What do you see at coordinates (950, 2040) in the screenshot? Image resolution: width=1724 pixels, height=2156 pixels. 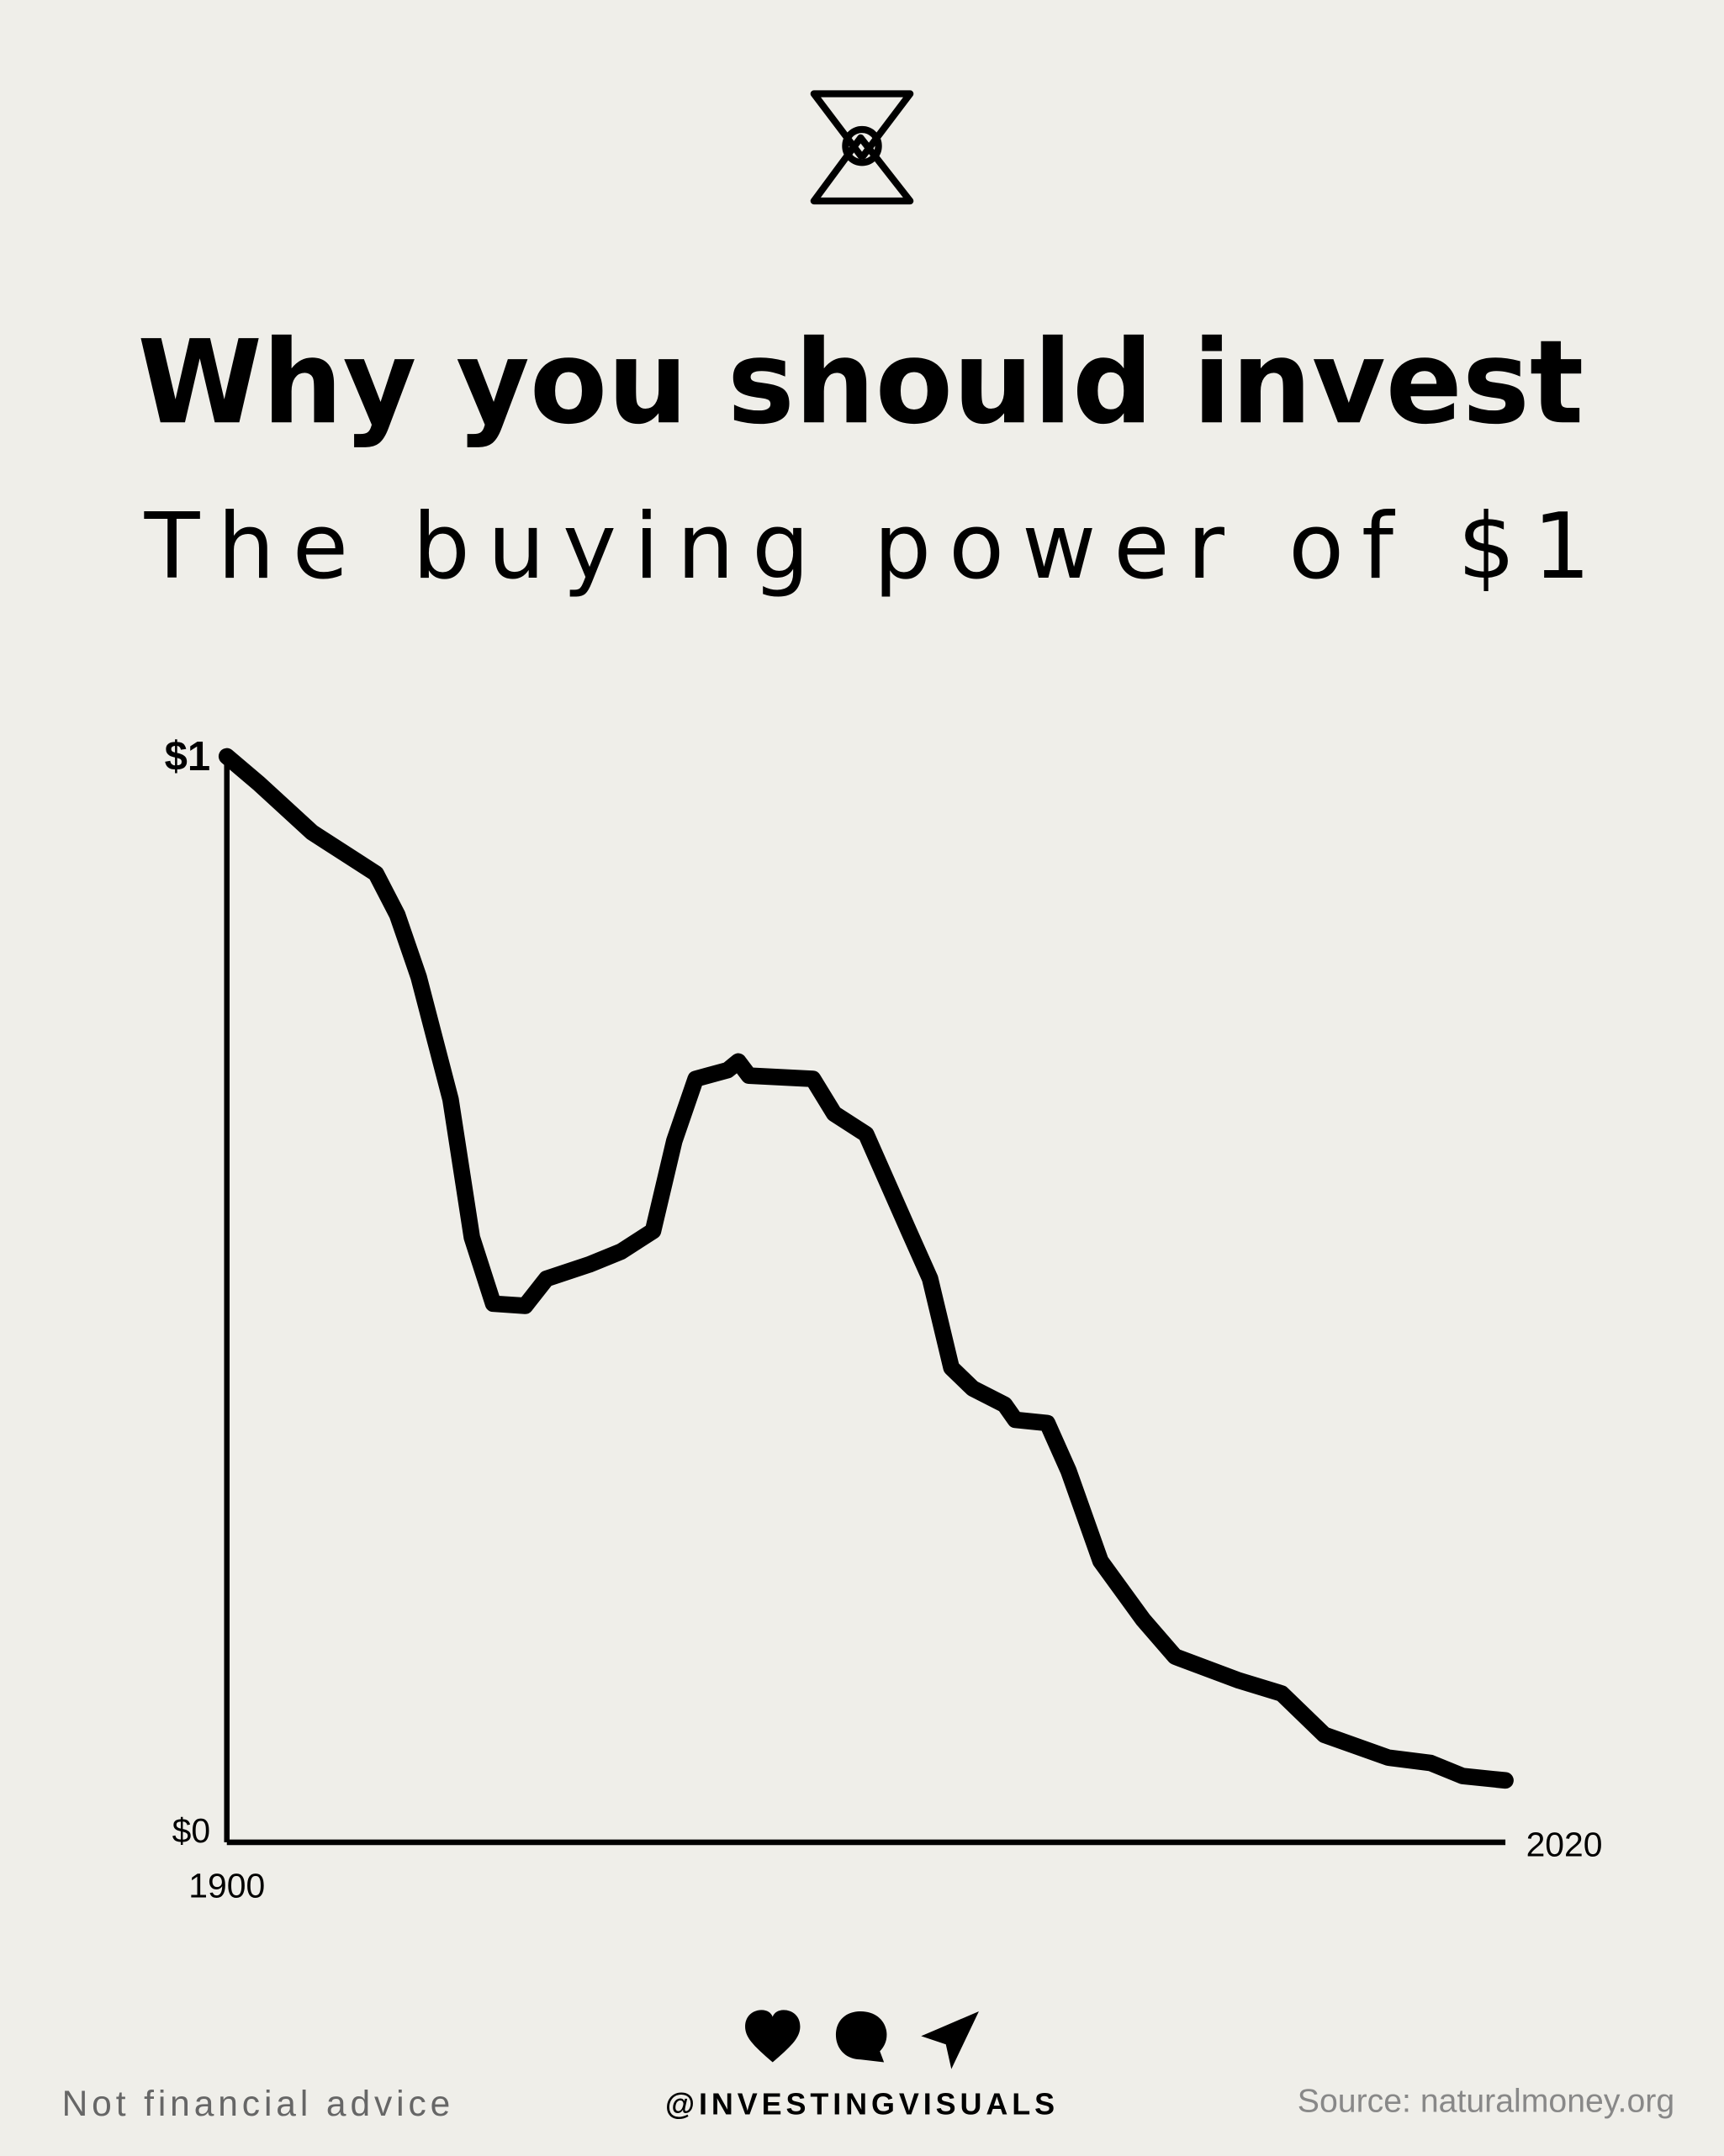 I see `share-icon` at bounding box center [950, 2040].